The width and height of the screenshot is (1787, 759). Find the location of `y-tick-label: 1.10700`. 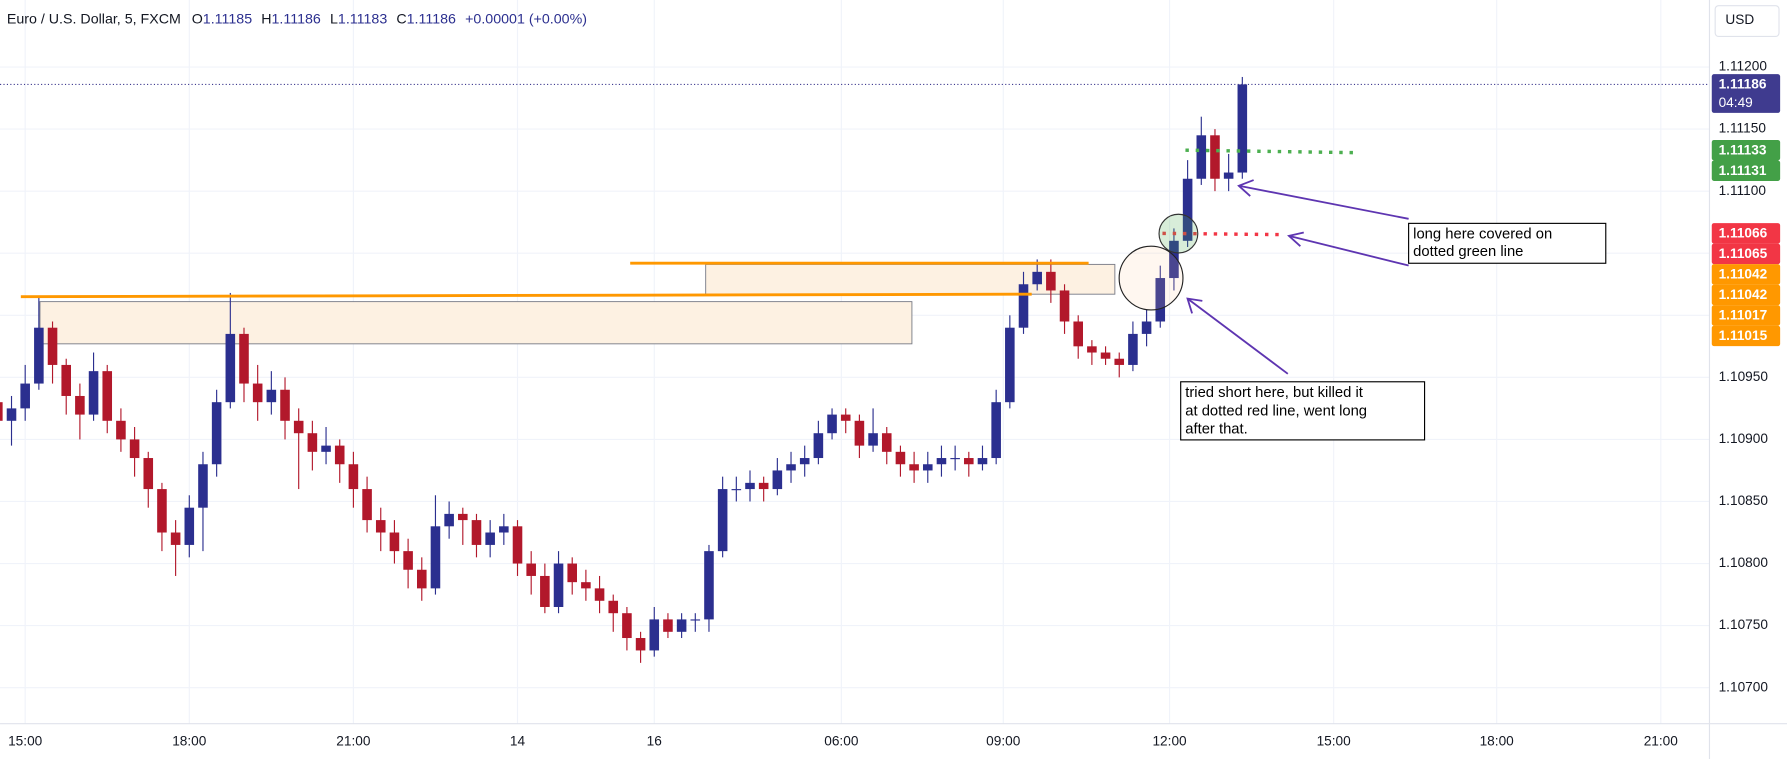

y-tick-label: 1.10700 is located at coordinates (1744, 686).